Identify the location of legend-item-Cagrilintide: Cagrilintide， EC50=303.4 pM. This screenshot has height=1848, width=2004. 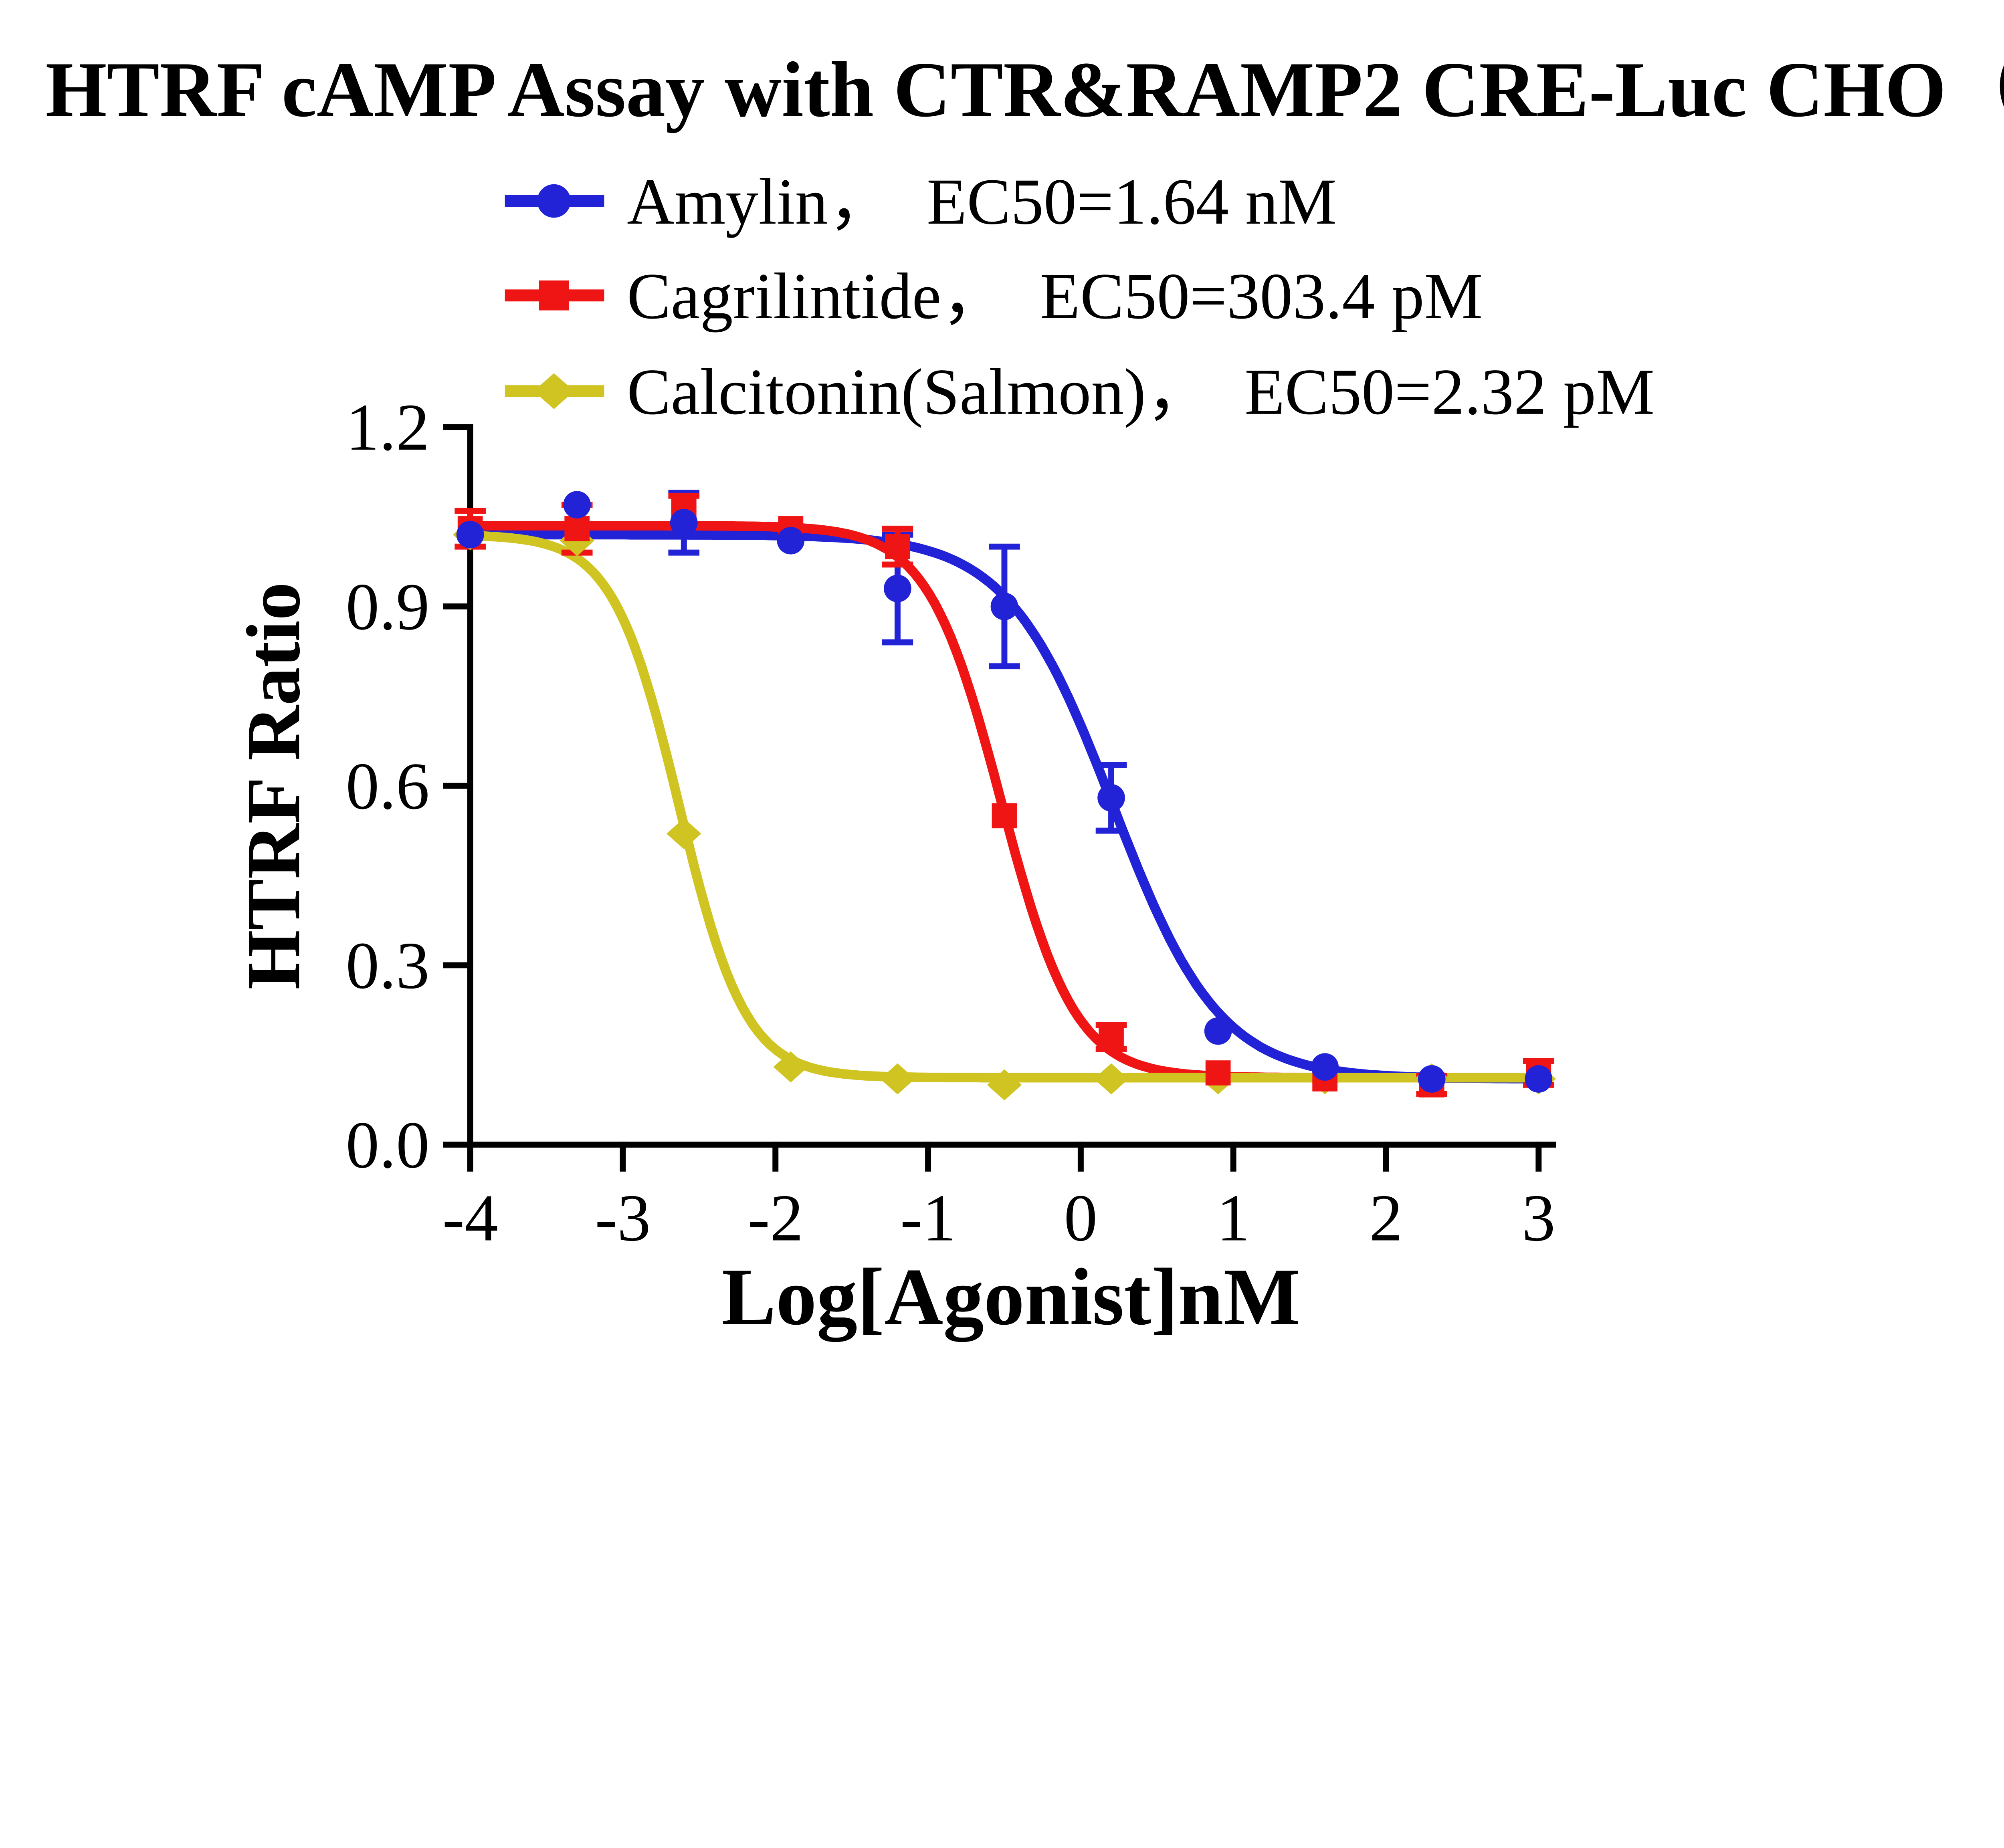
(994, 296).